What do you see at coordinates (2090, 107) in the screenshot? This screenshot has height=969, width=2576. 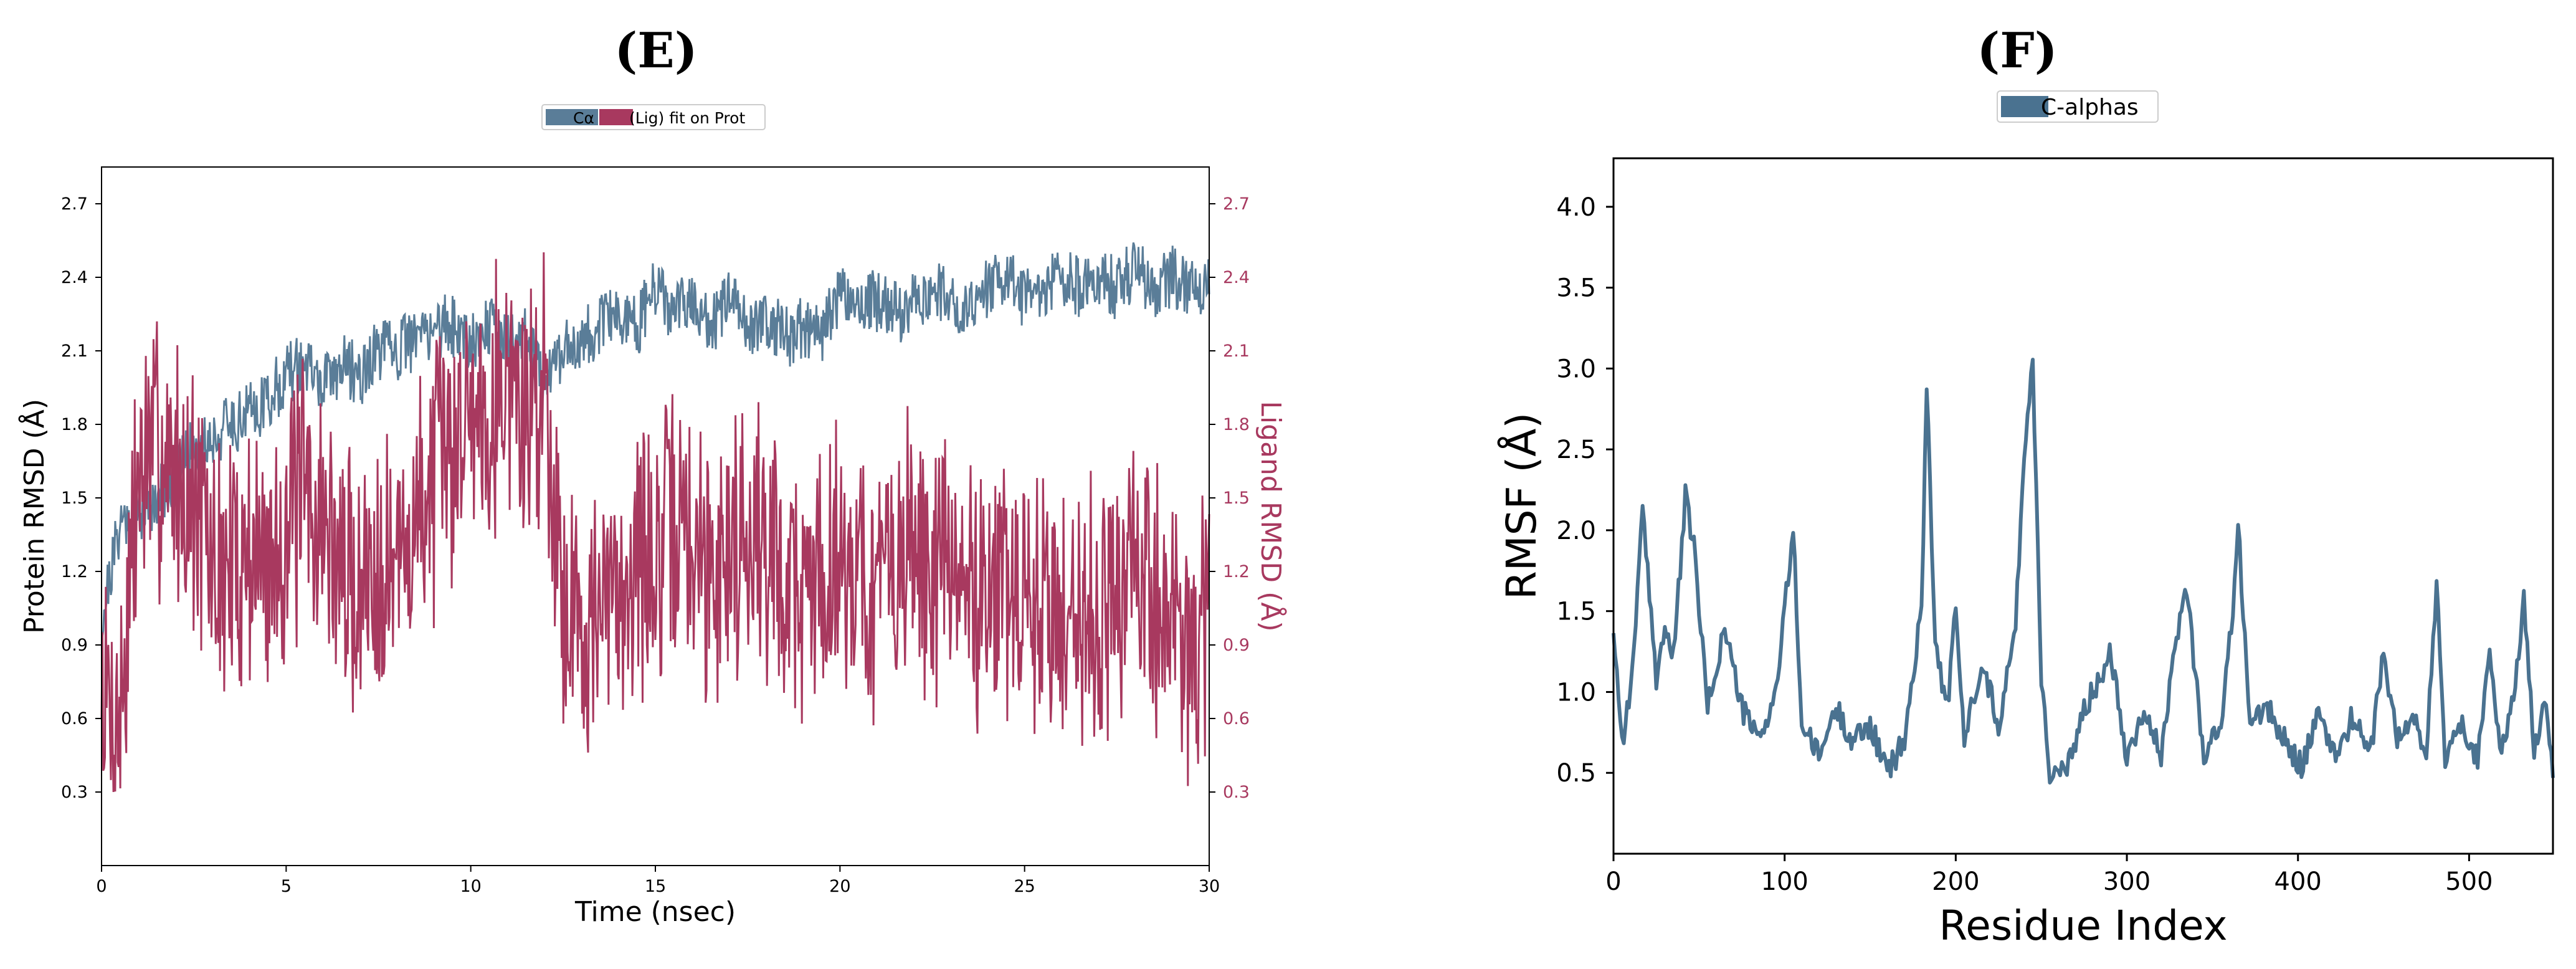 I see `legend-label-calphas: C-alphas` at bounding box center [2090, 107].